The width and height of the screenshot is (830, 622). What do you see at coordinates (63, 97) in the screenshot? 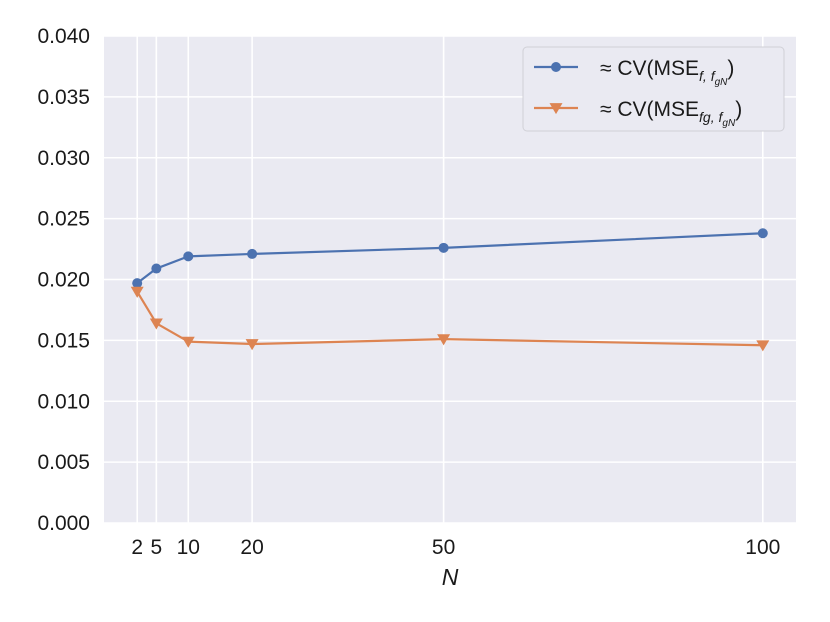
I see `y-tick-label: 0.035` at bounding box center [63, 97].